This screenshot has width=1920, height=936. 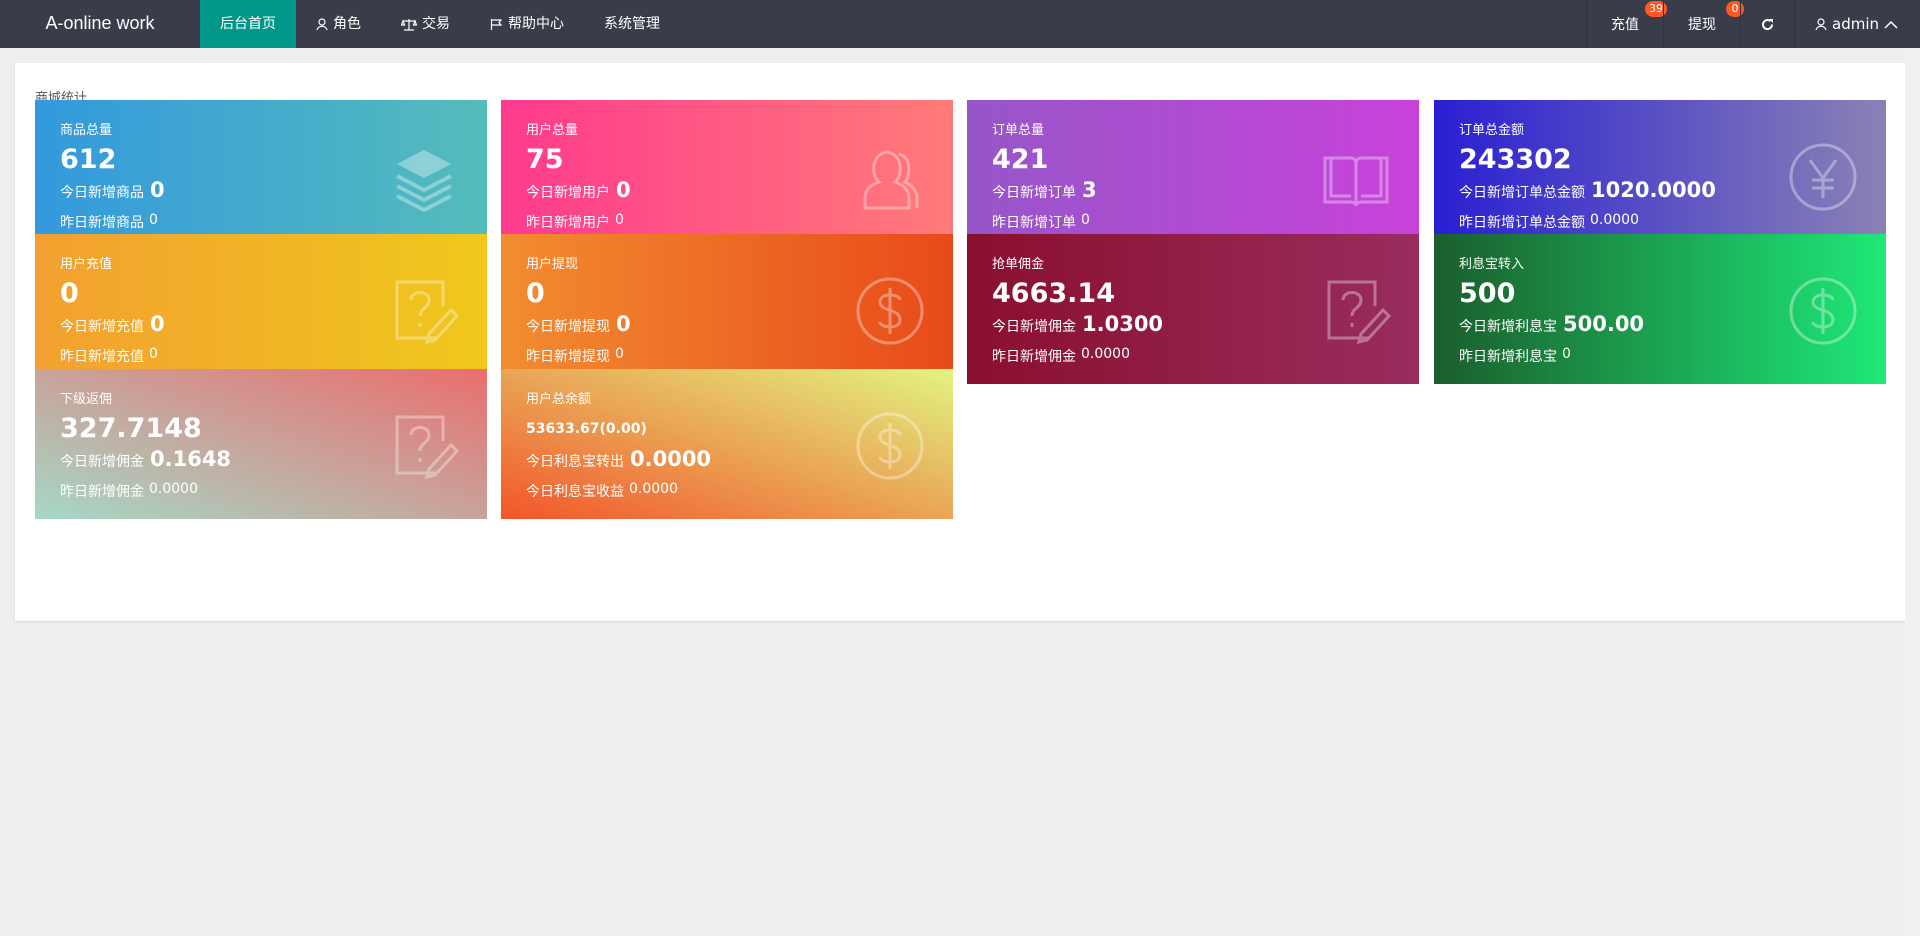 I want to click on card-today: 今日新增利息宝 500.00, so click(x=1551, y=324).